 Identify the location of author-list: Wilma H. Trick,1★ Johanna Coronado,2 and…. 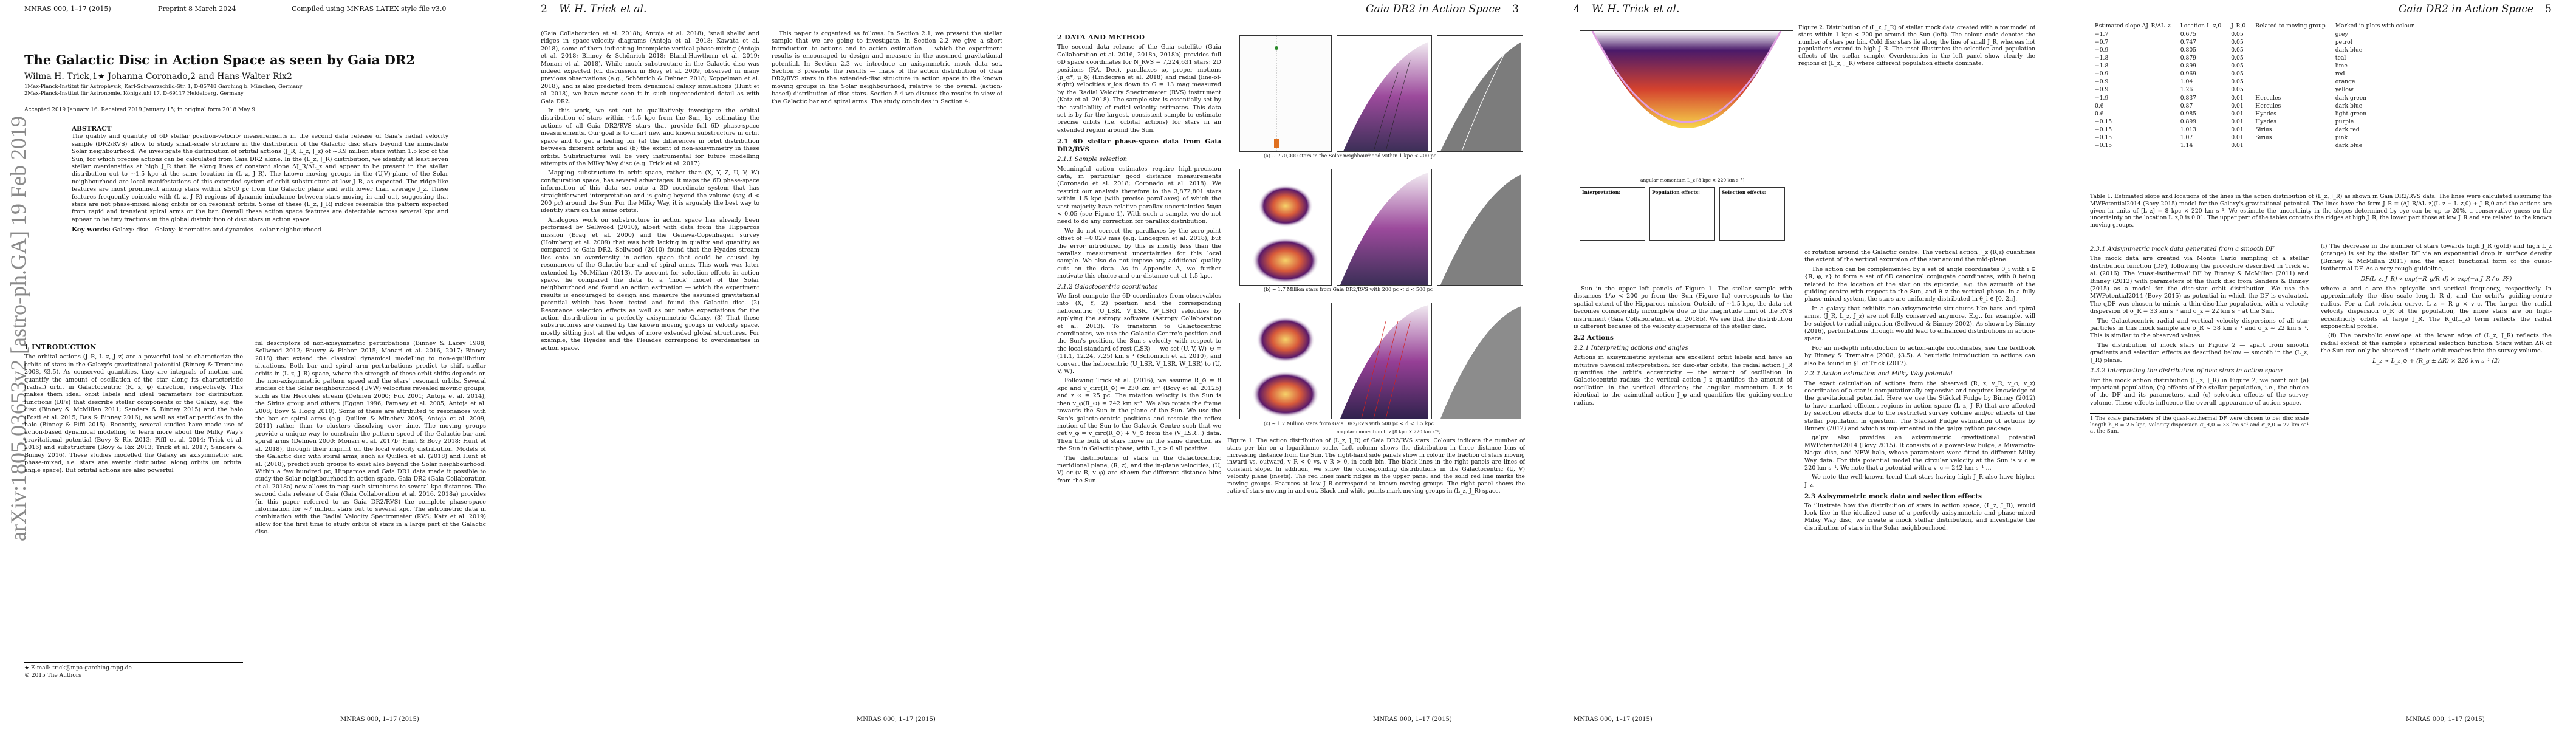
(158, 76).